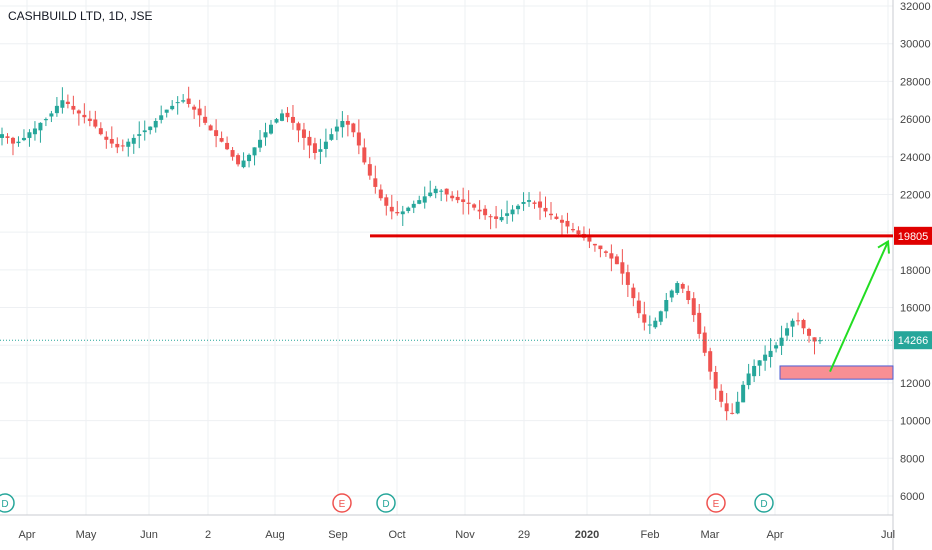 This screenshot has height=550, width=932. I want to click on time-tick-label: May, so click(86, 535).